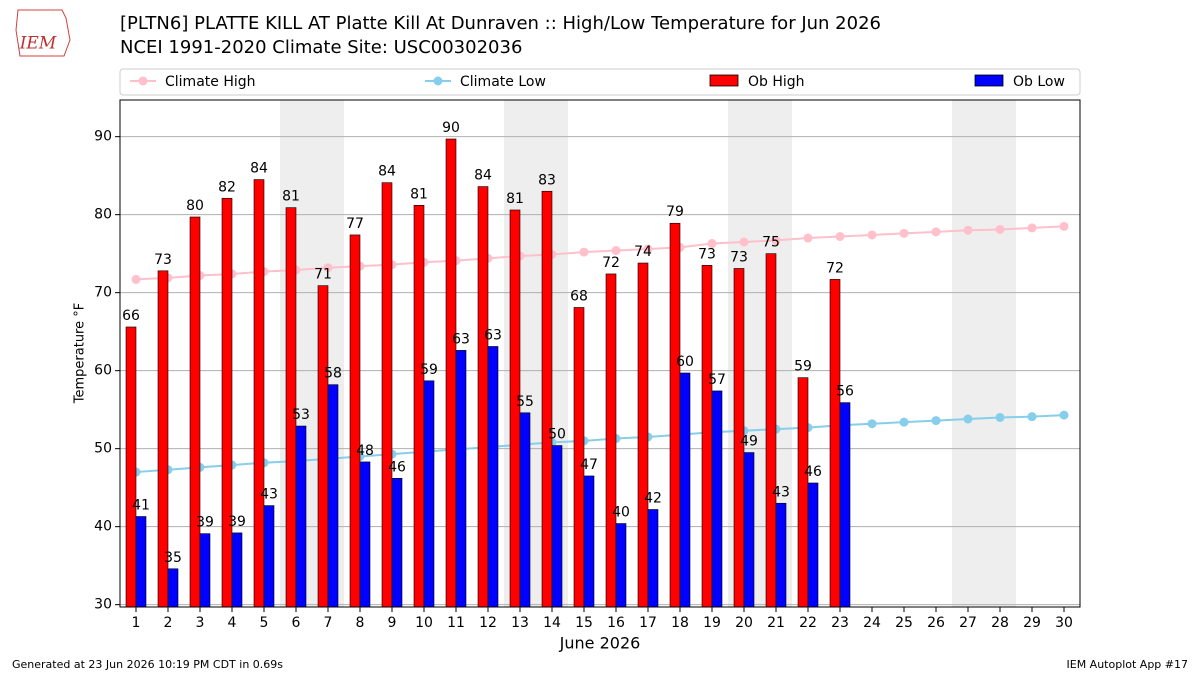  I want to click on value-label: 40, so click(621, 513).